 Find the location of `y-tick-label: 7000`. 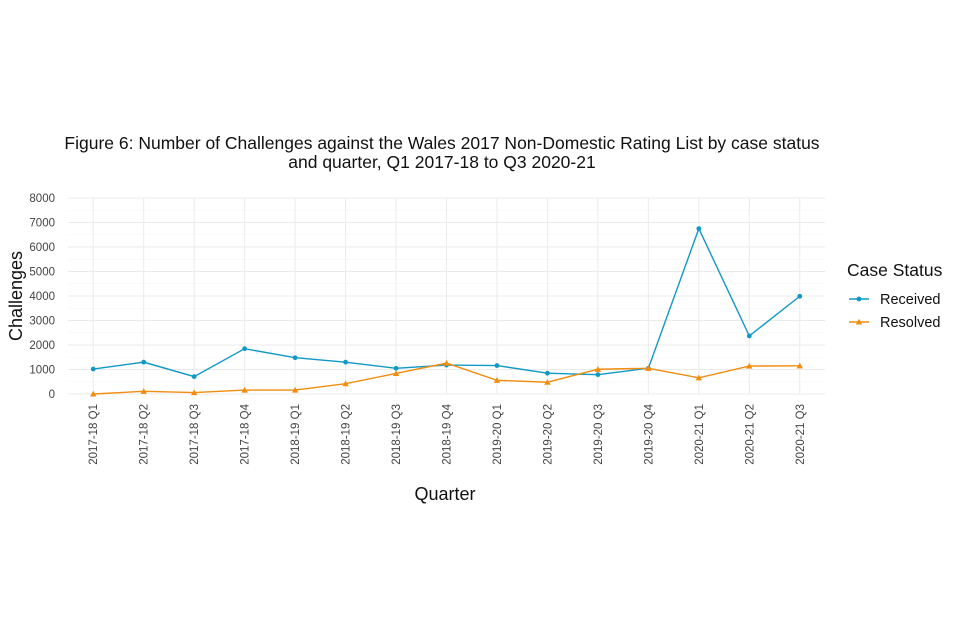

y-tick-label: 7000 is located at coordinates (42, 224).